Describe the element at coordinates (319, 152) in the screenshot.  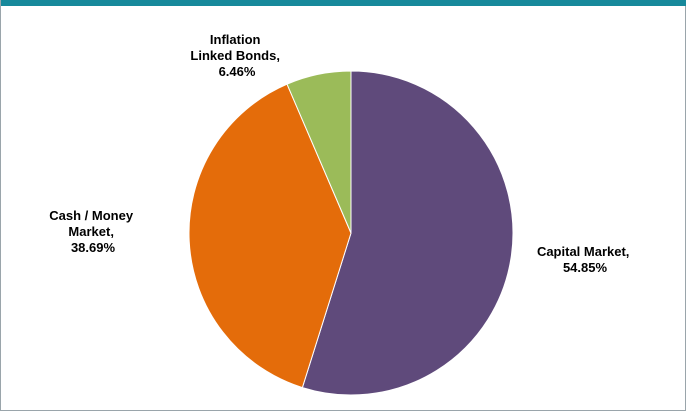
I see `pie-slice-inflation-linked-bonds` at that location.